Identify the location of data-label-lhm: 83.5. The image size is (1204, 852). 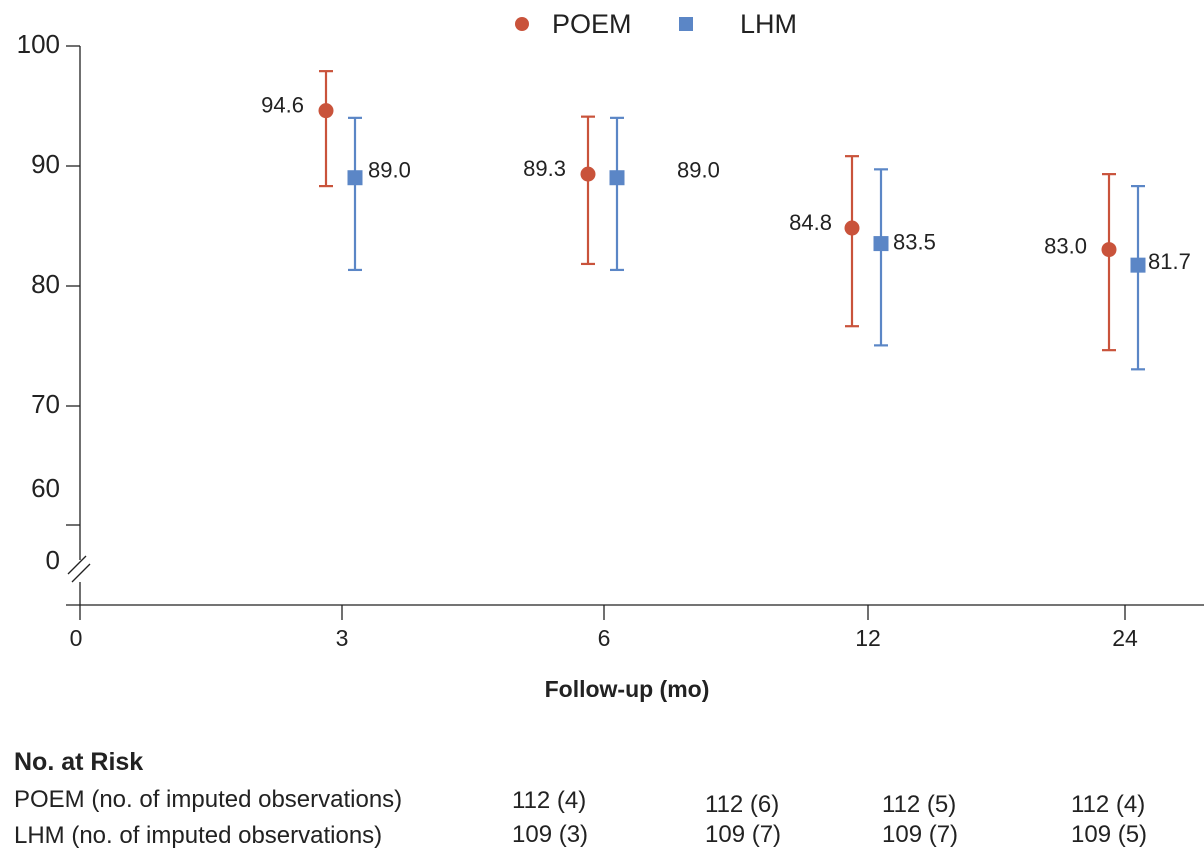
(914, 241).